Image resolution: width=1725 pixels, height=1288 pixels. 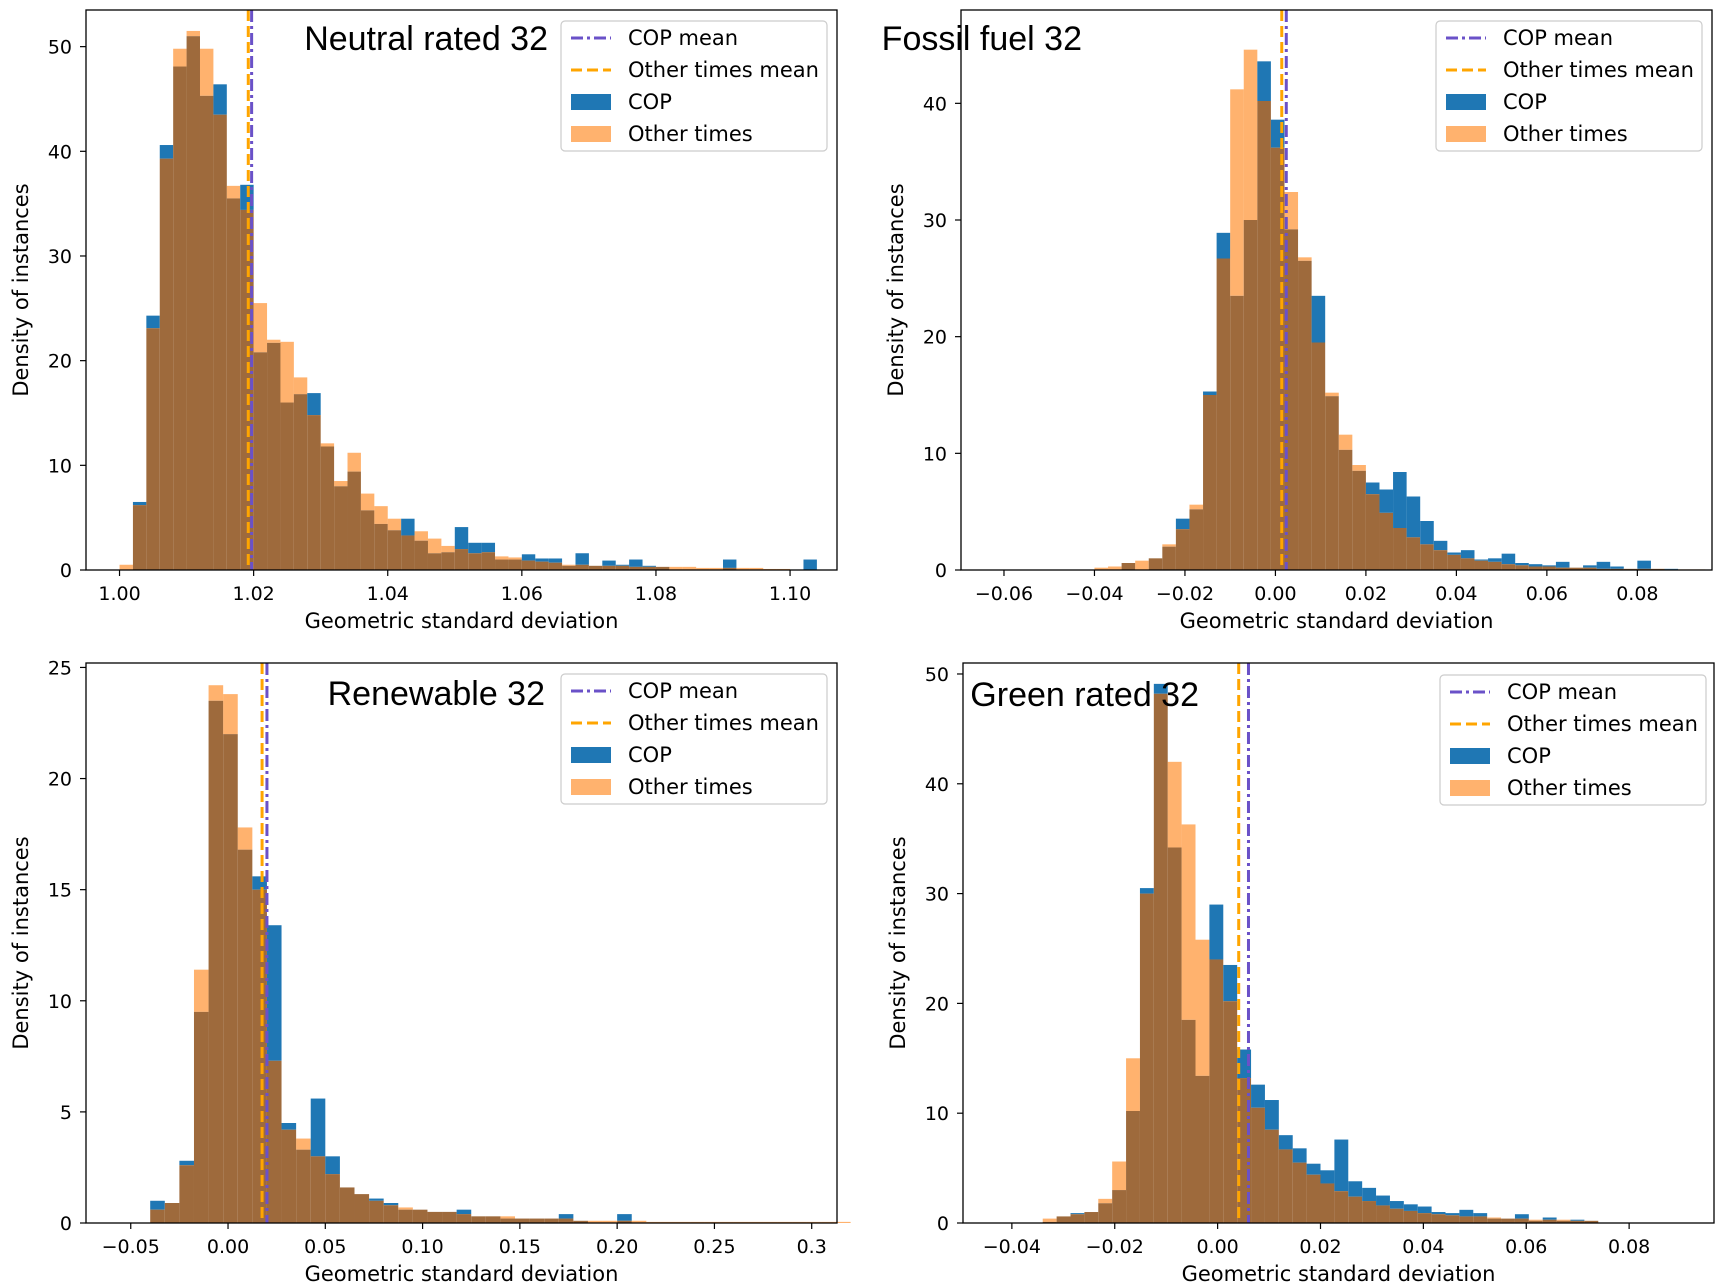 I want to click on x-tick-label: 0.04, so click(x=1423, y=1247).